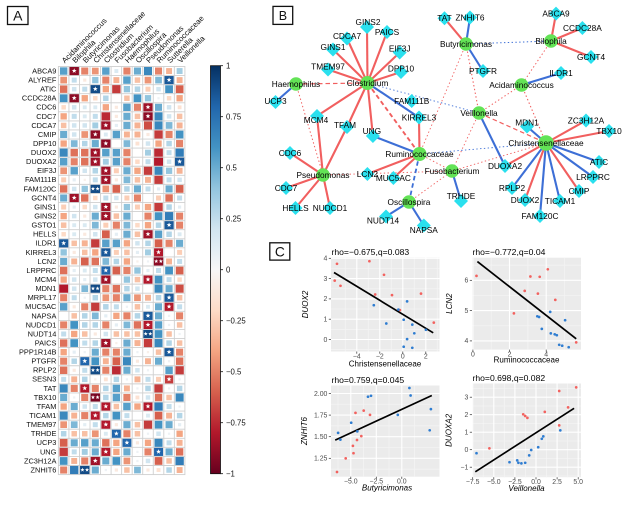 This screenshot has width=628, height=507. What do you see at coordinates (46, 279) in the screenshot?
I see `svg-text: MCM4` at bounding box center [46, 279].